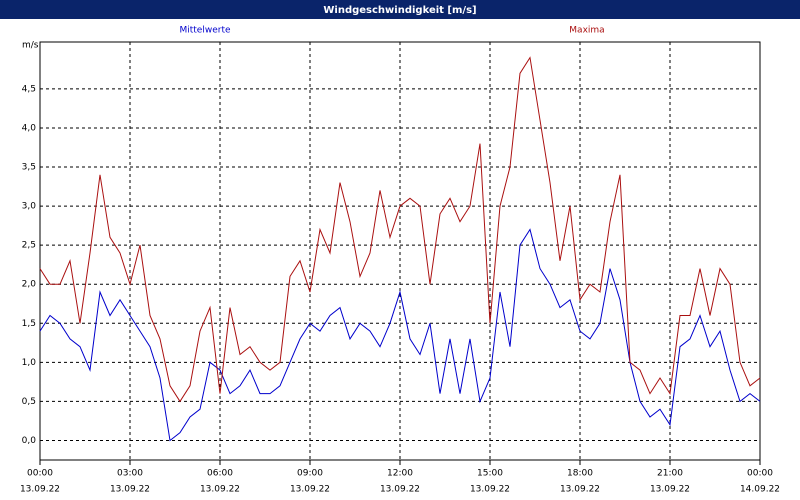 The image size is (800, 500). What do you see at coordinates (130, 474) in the screenshot?
I see `x-tick-label: 03:00` at bounding box center [130, 474].